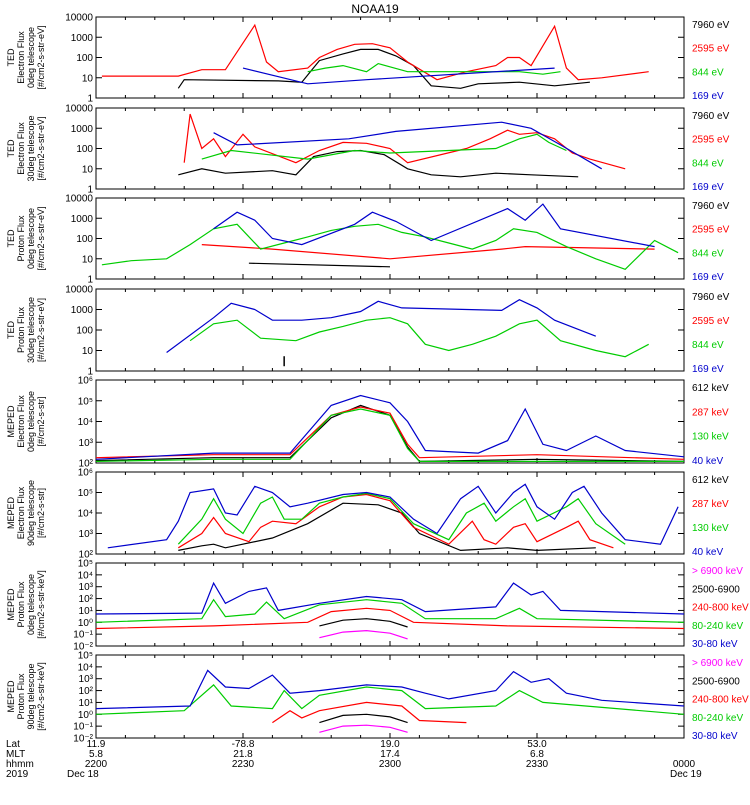 The width and height of the screenshot is (750, 805). I want to click on y-axis-label: [#/cm2-s-str-eV], so click(41, 238).